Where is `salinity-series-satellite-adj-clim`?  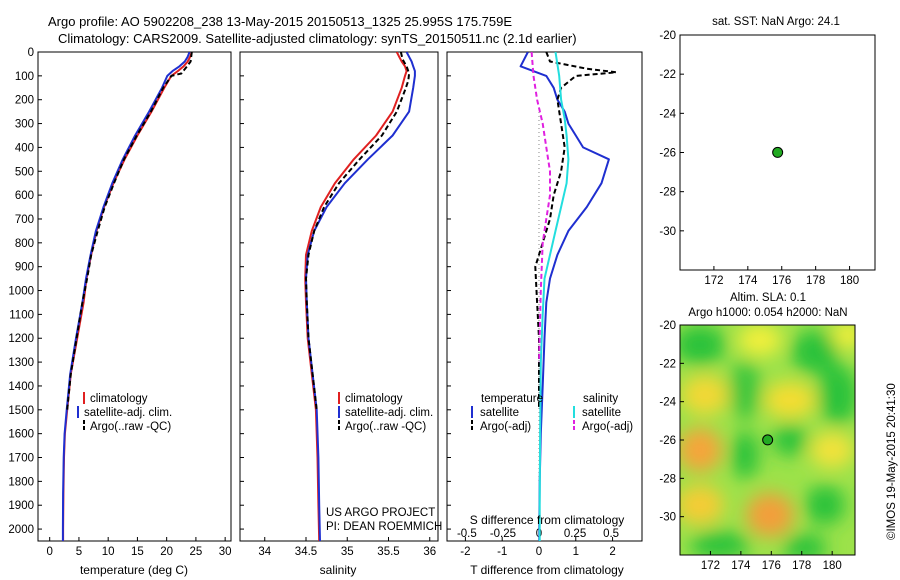
salinity-series-satellite-adj-clim is located at coordinates (360, 296).